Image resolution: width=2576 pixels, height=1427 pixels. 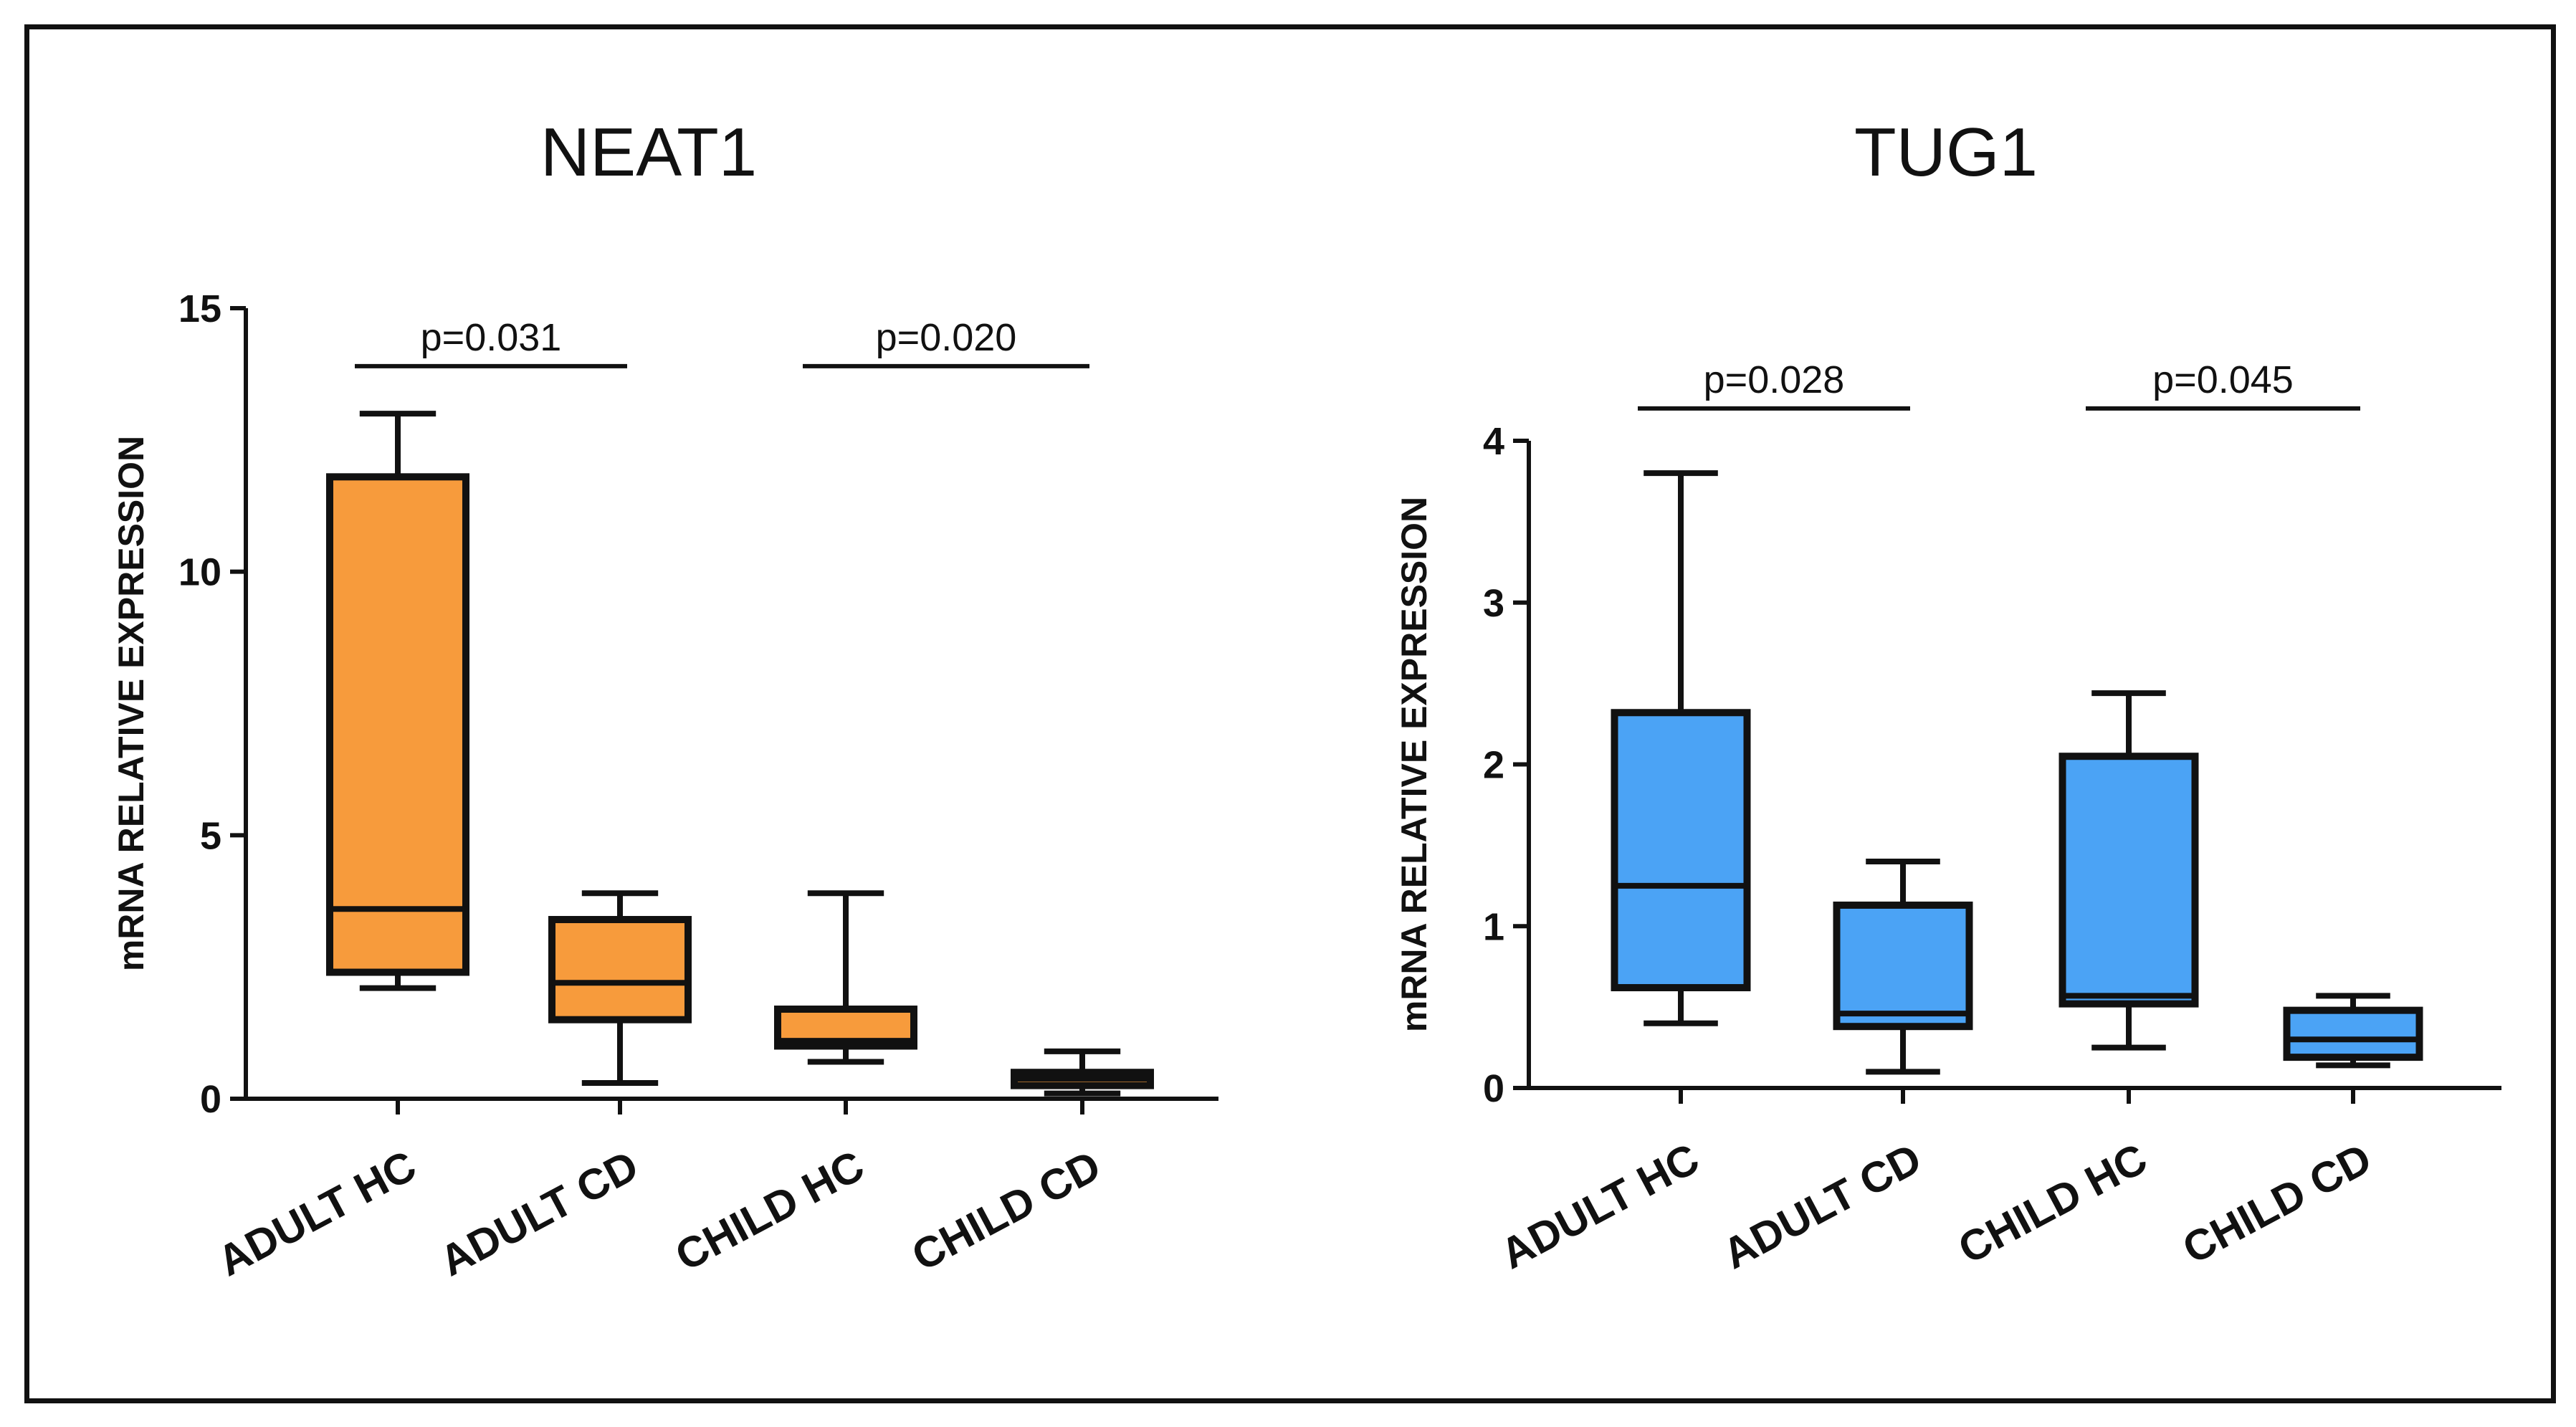 What do you see at coordinates (2223, 379) in the screenshot?
I see `p-value-label: p=0.045` at bounding box center [2223, 379].